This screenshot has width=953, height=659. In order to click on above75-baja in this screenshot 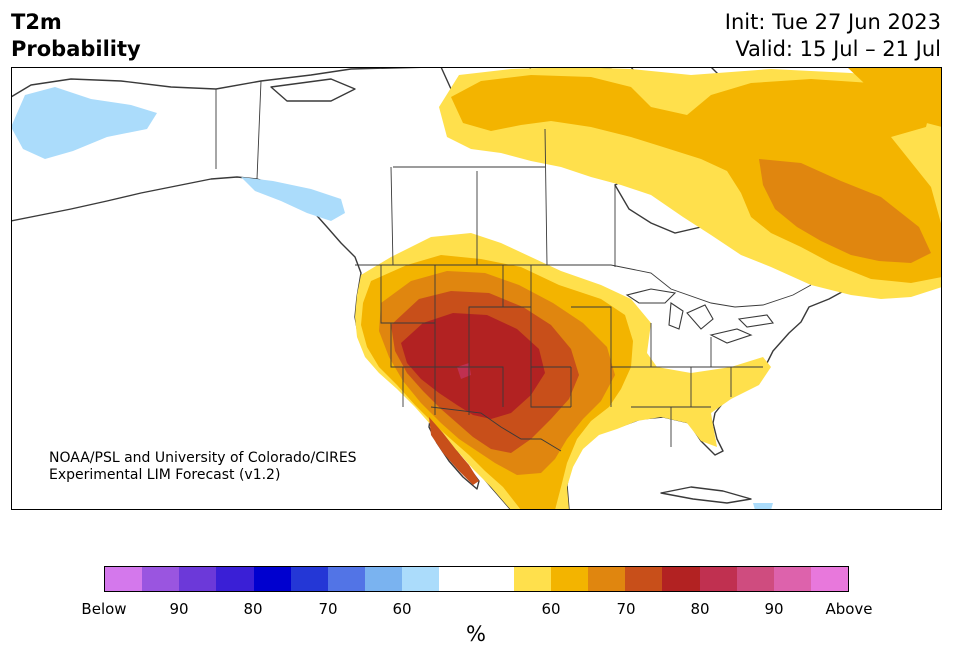, I will do `click(454, 451)`.